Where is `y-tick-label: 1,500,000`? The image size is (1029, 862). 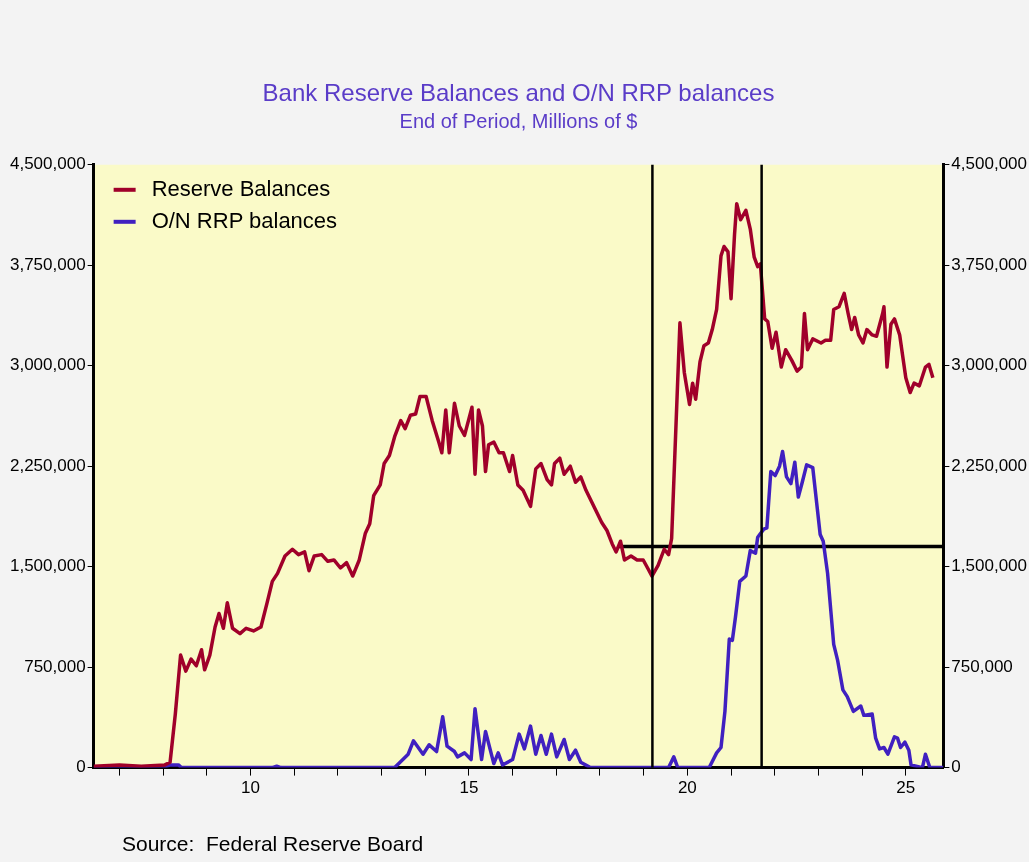 y-tick-label: 1,500,000 is located at coordinates (47, 566).